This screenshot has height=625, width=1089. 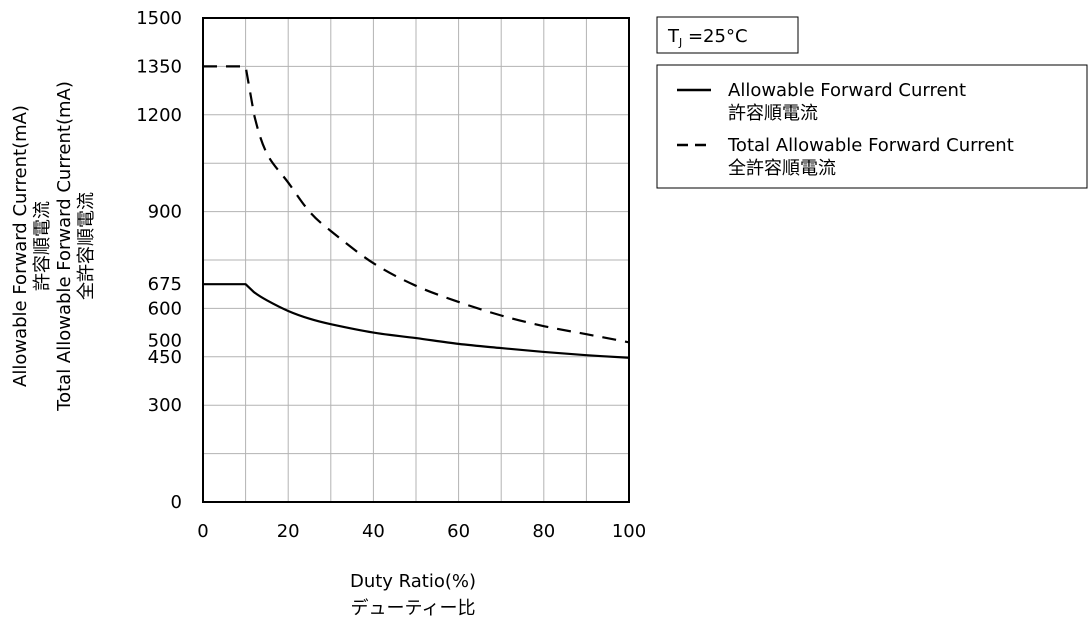 I want to click on x-axis-subtitle: デューティー比, so click(x=413, y=608).